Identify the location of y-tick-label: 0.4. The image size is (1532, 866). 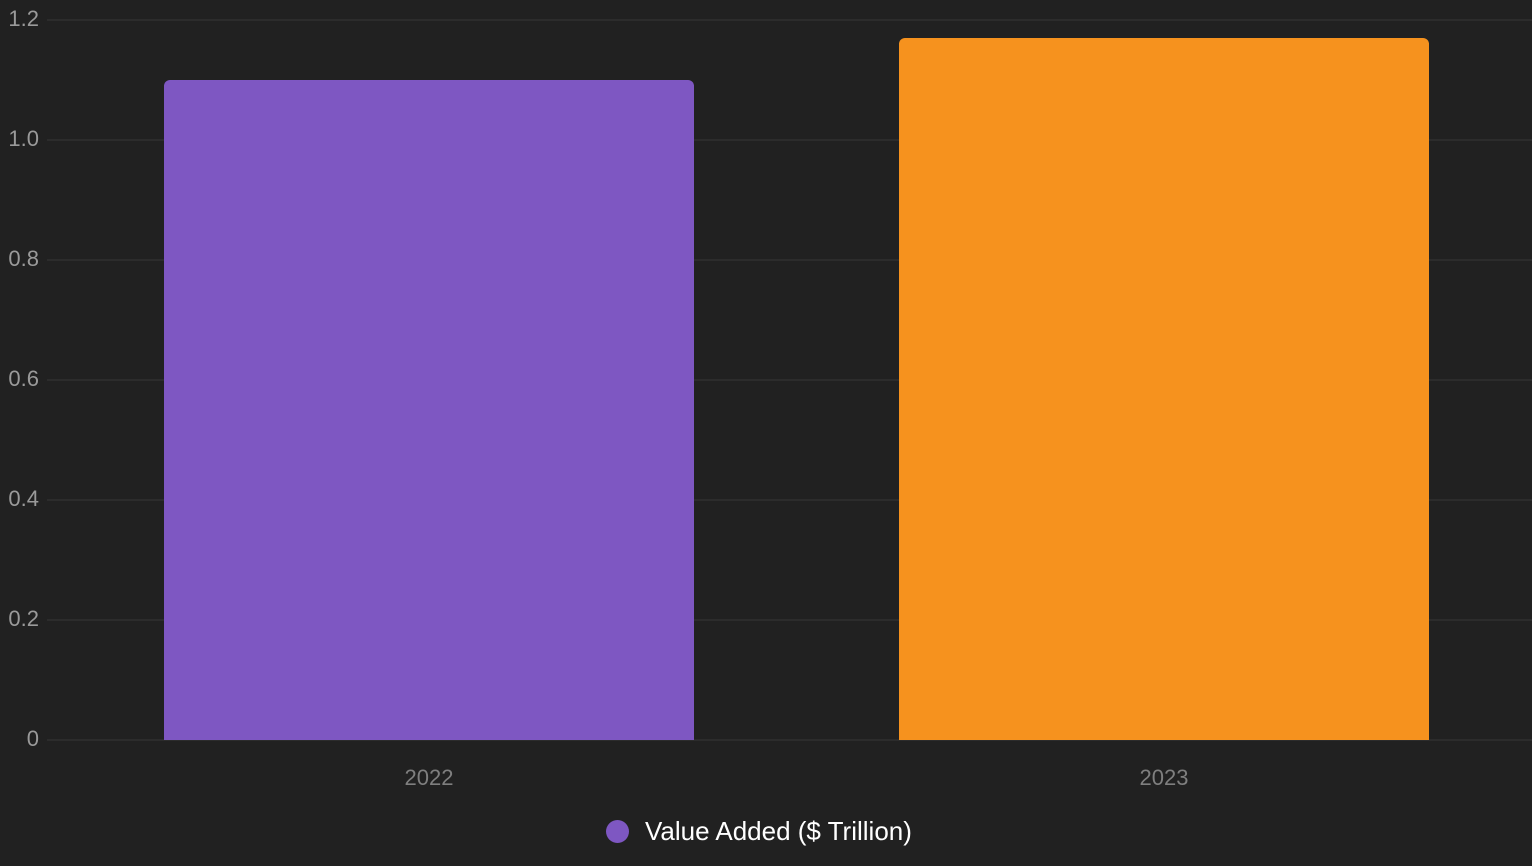
(23, 498).